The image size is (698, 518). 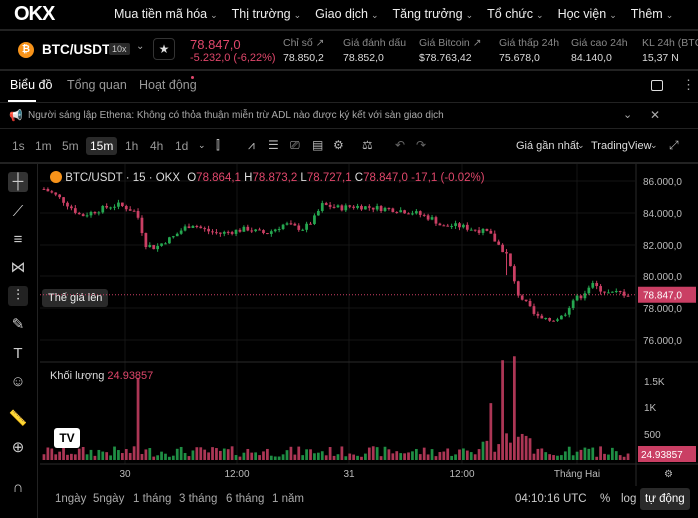 I want to click on nav-item: Tổ chức ⌄, so click(x=515, y=14).